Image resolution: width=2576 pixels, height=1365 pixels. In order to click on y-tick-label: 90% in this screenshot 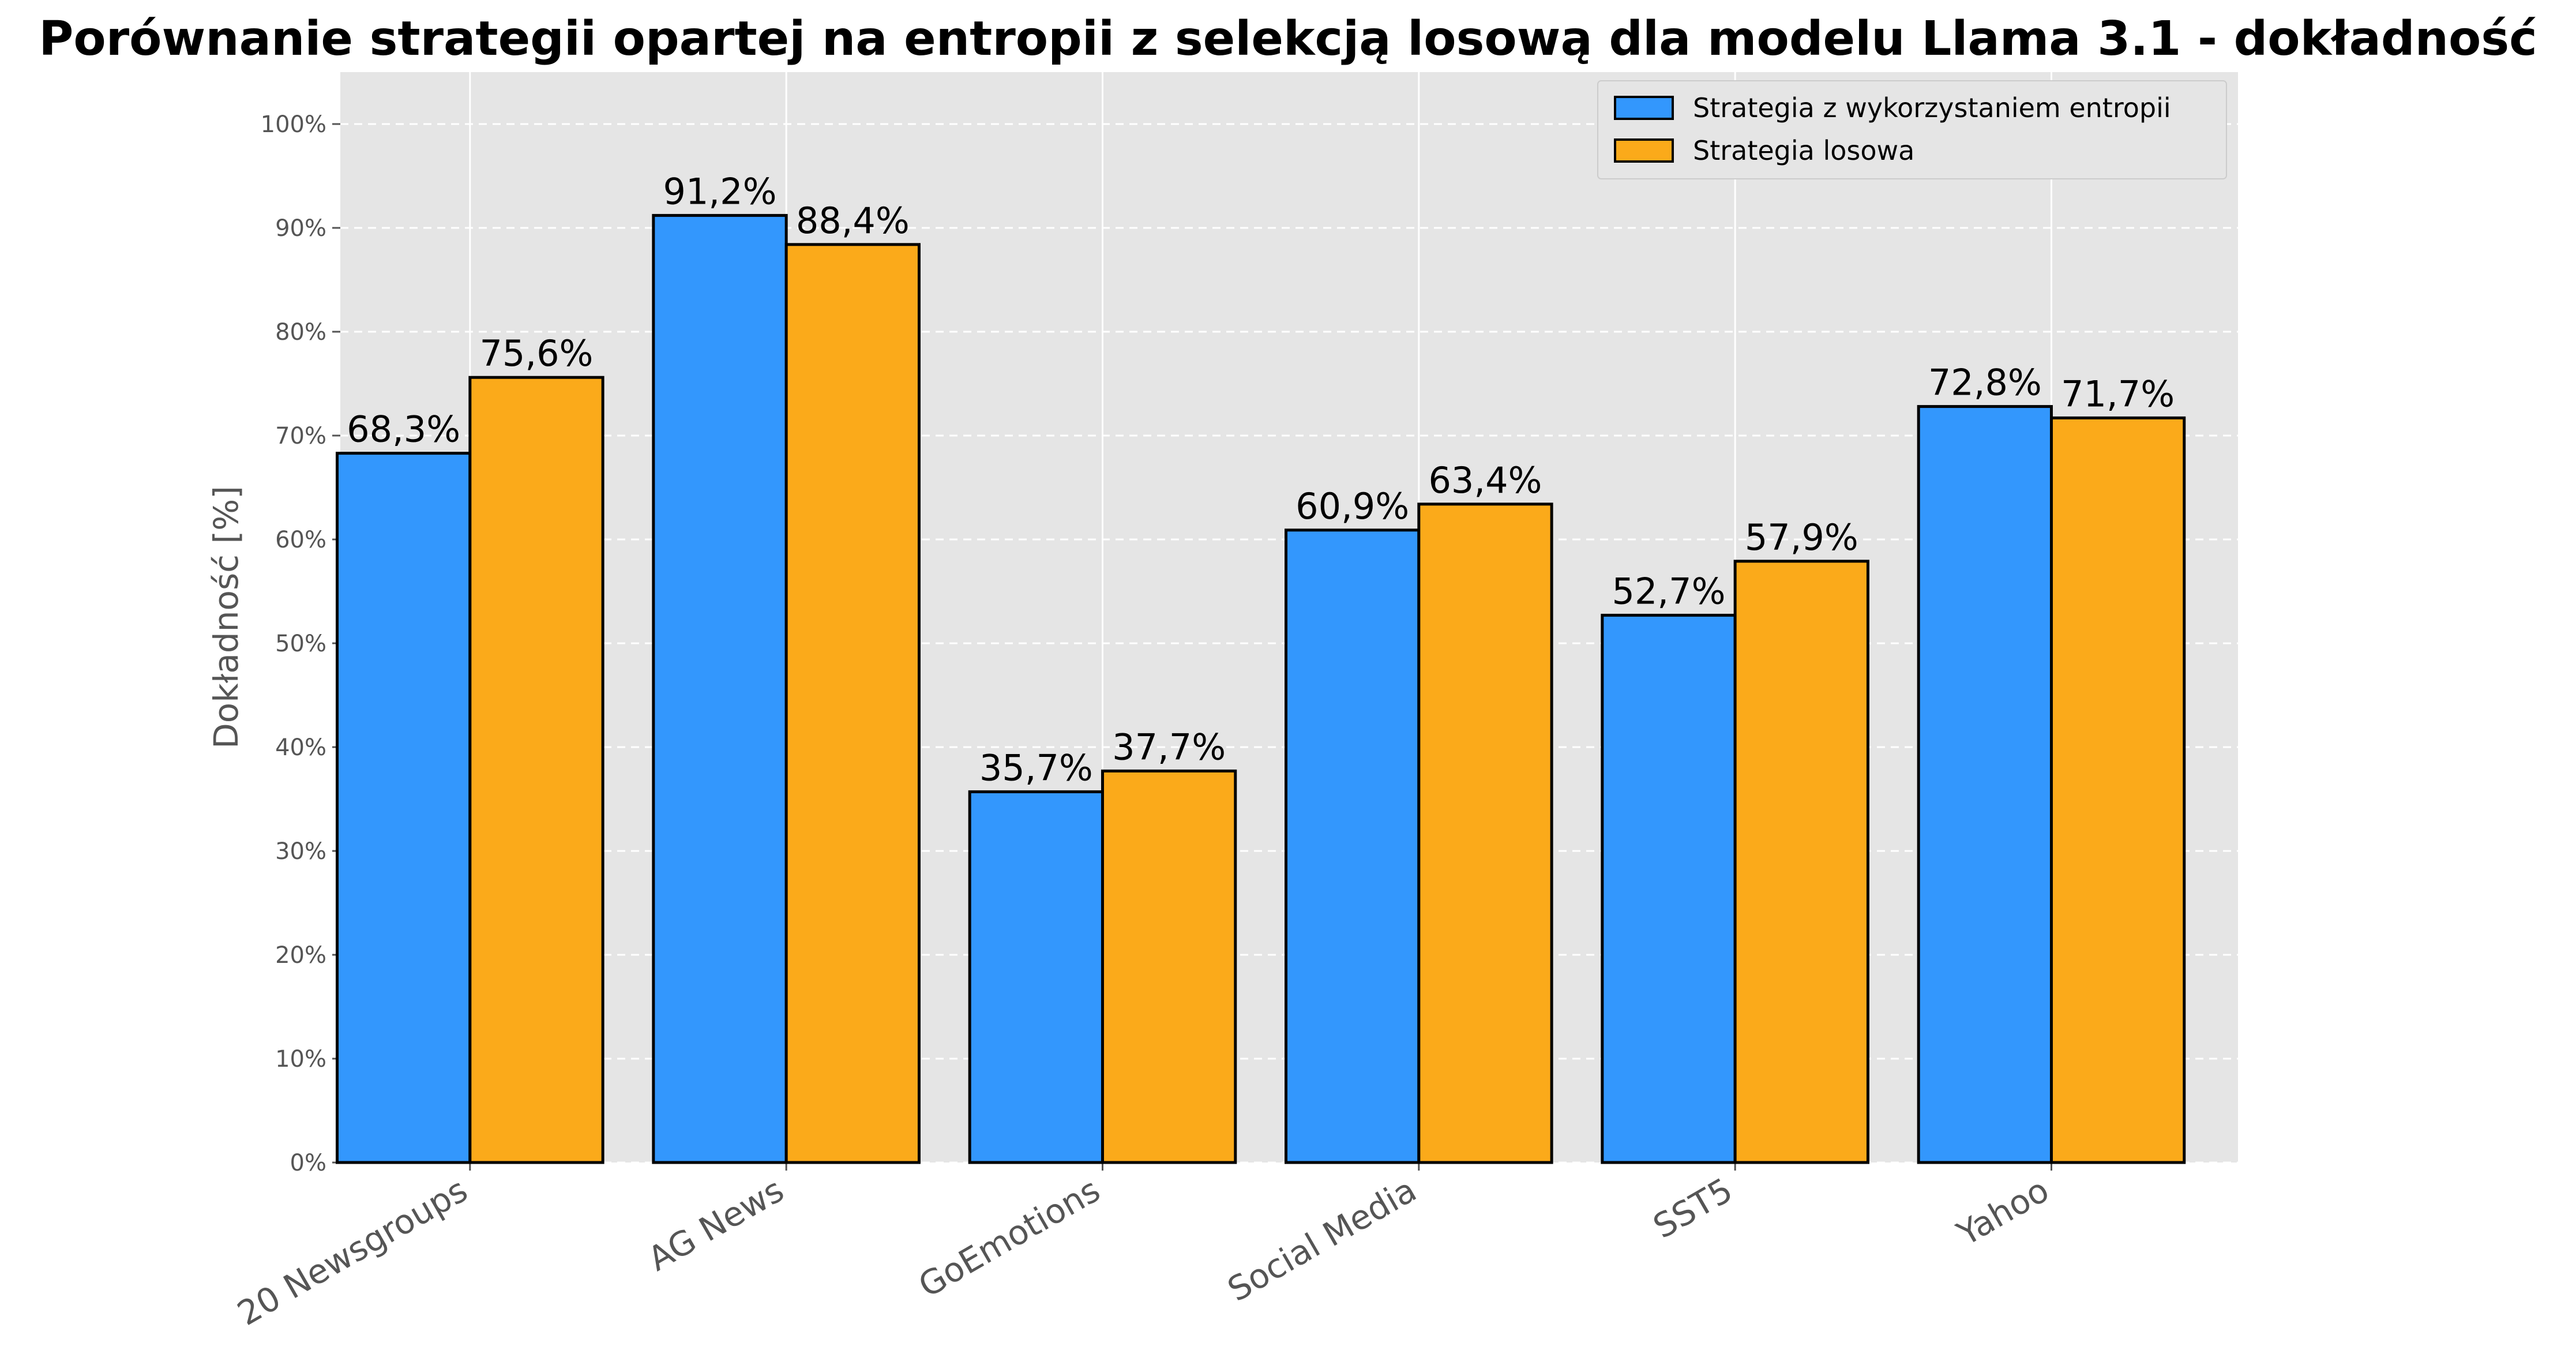, I will do `click(300, 228)`.